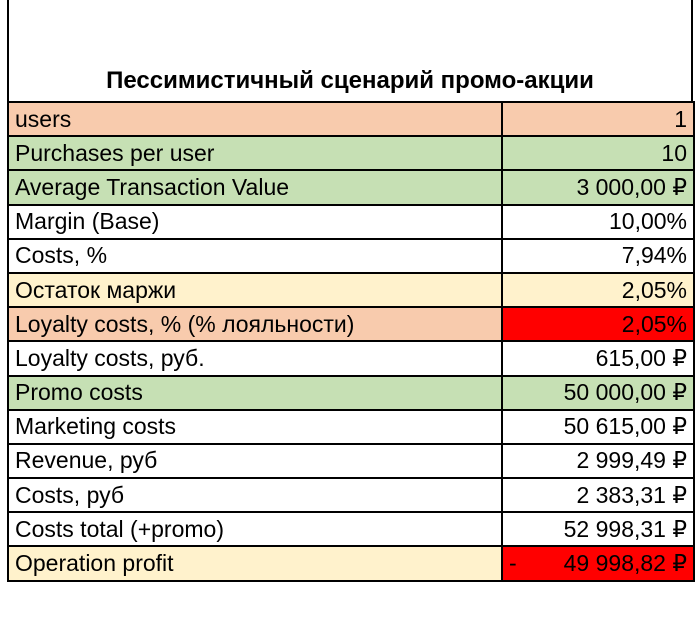  I want to click on table-row: Promo costs 50 000,00 ₽, so click(351, 392).